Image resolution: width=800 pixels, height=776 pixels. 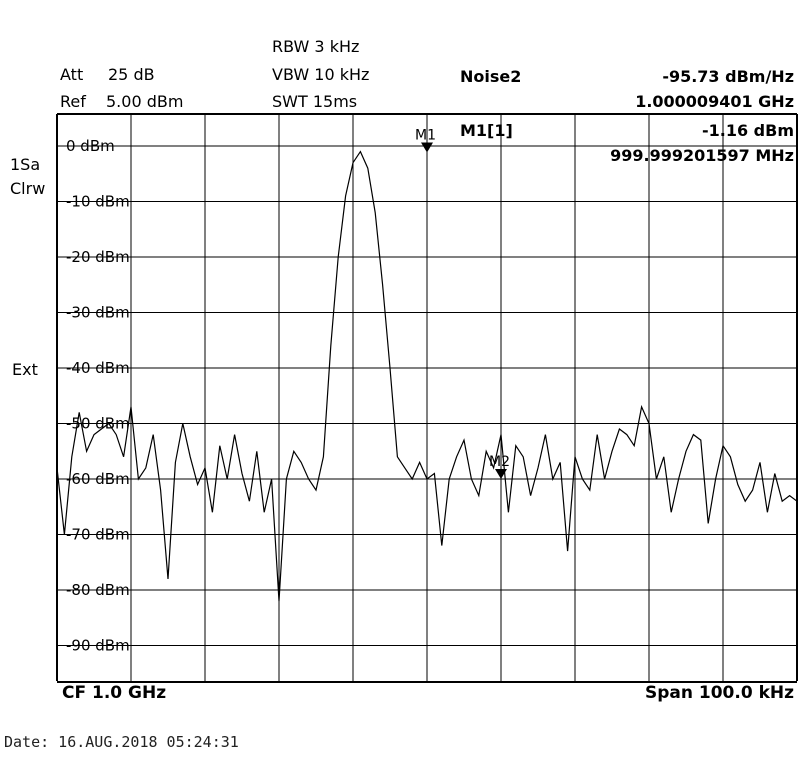 What do you see at coordinates (98, 646) in the screenshot?
I see `y-tick-label: -90 dBm` at bounding box center [98, 646].